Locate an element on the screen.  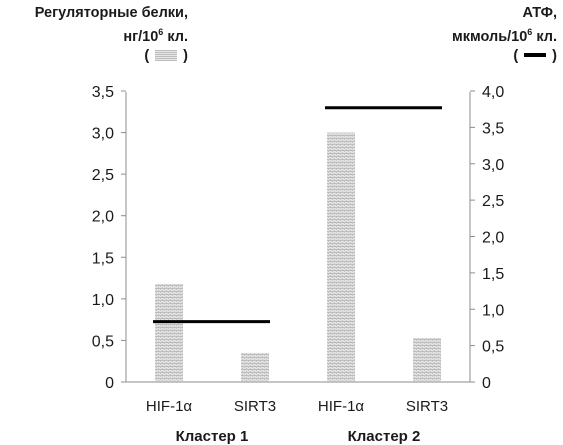
left-tick-label: 1,0 is located at coordinates (103, 300).